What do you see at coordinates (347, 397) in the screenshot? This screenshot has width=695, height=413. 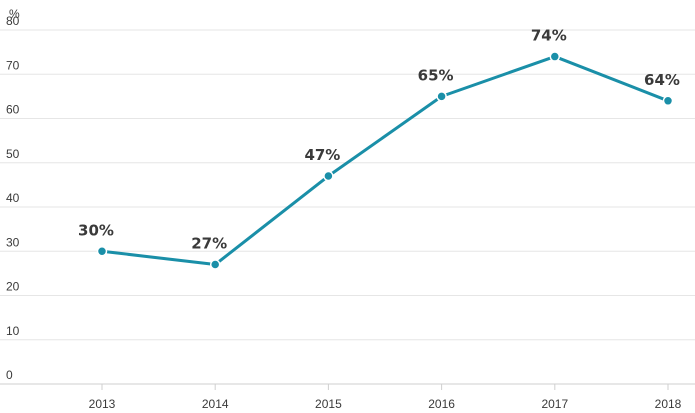 I see `x-axis: 2013 2014 2015 2016 2017 2018` at bounding box center [347, 397].